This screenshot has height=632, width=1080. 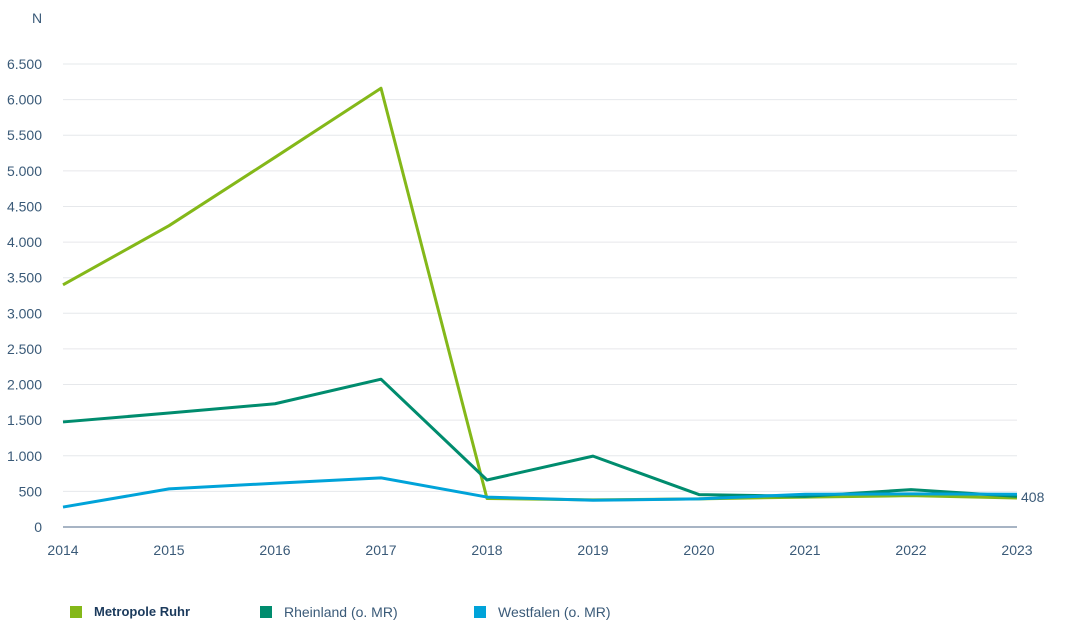 I want to click on legend-item: Rheinland (o. MR), so click(x=329, y=612).